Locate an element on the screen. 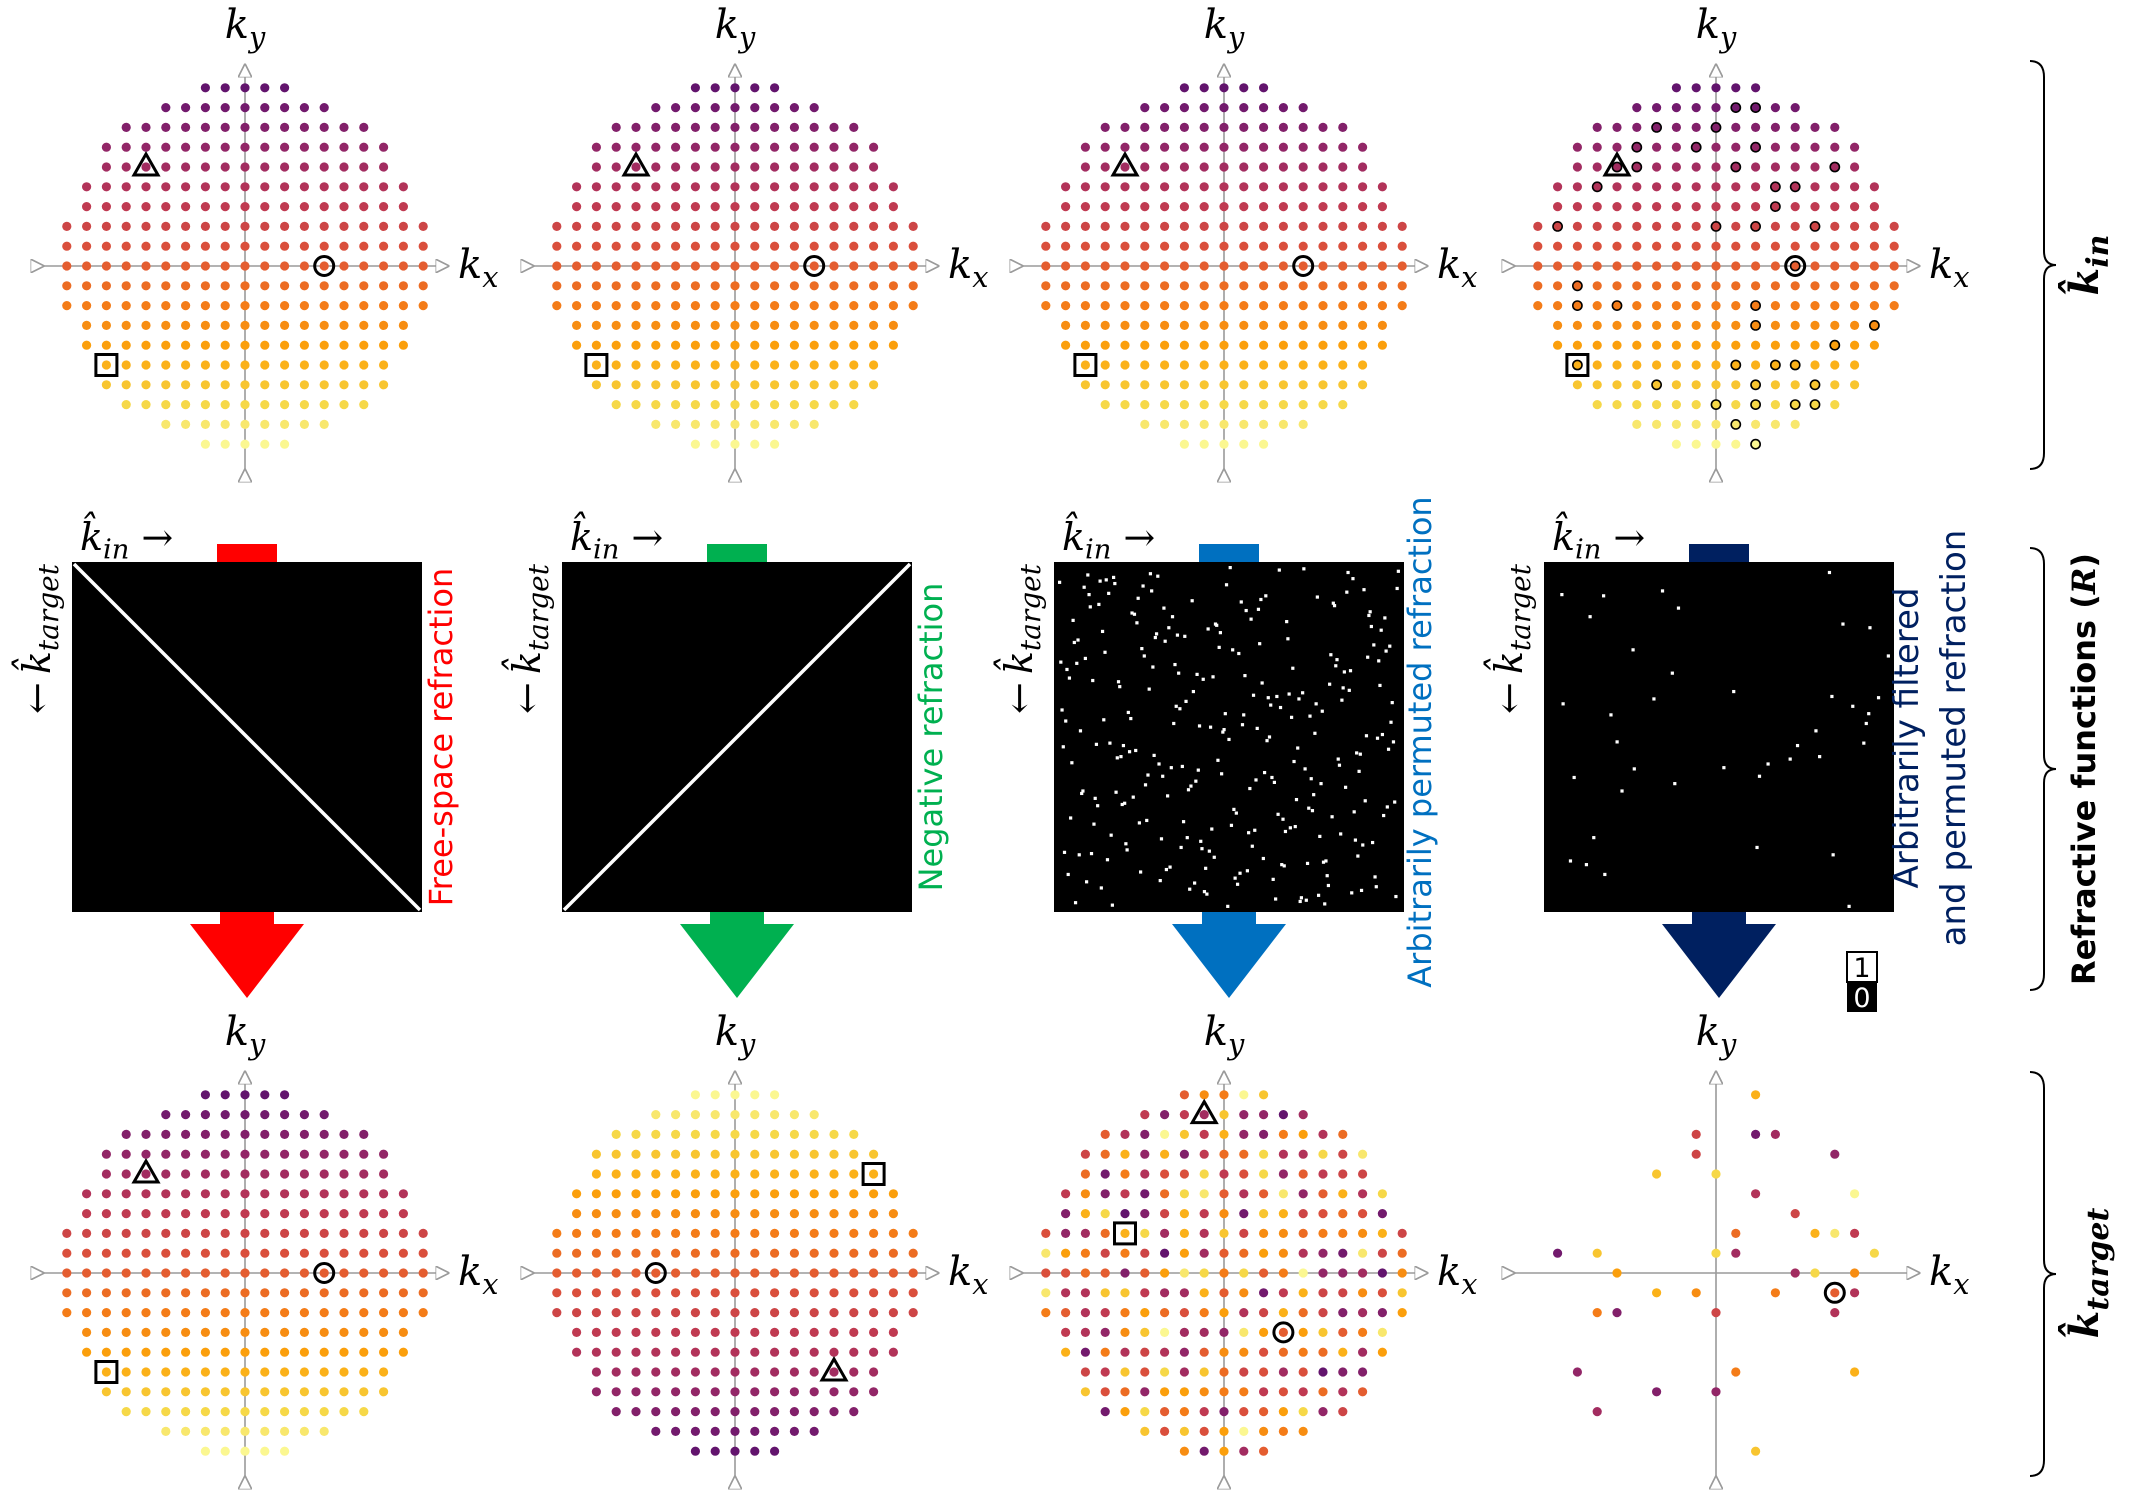 The image size is (2132, 1495). colorbar-max-label: 1 is located at coordinates (1861, 968).